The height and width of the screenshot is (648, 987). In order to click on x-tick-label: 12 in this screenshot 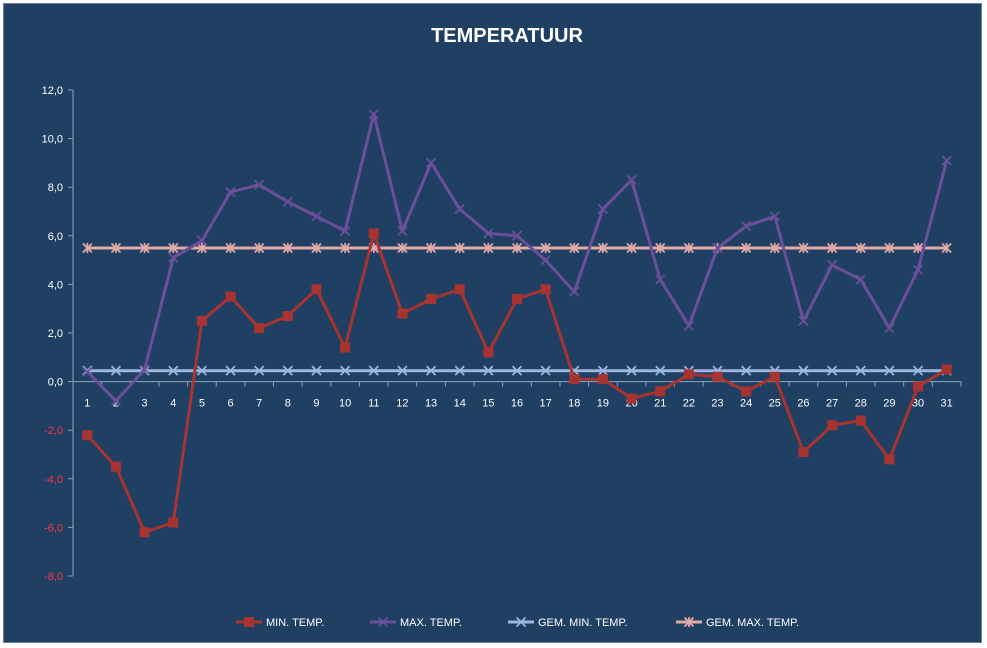, I will do `click(402, 404)`.